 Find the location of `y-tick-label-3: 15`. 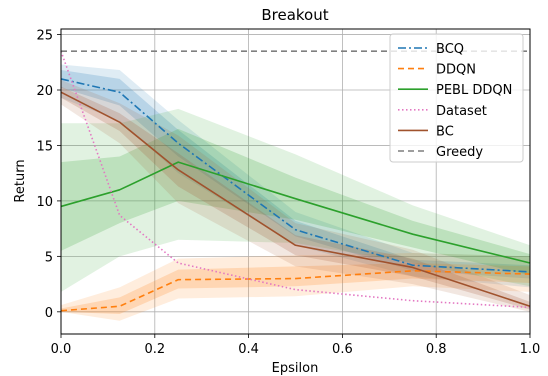

y-tick-label-3: 15 is located at coordinates (44, 146).